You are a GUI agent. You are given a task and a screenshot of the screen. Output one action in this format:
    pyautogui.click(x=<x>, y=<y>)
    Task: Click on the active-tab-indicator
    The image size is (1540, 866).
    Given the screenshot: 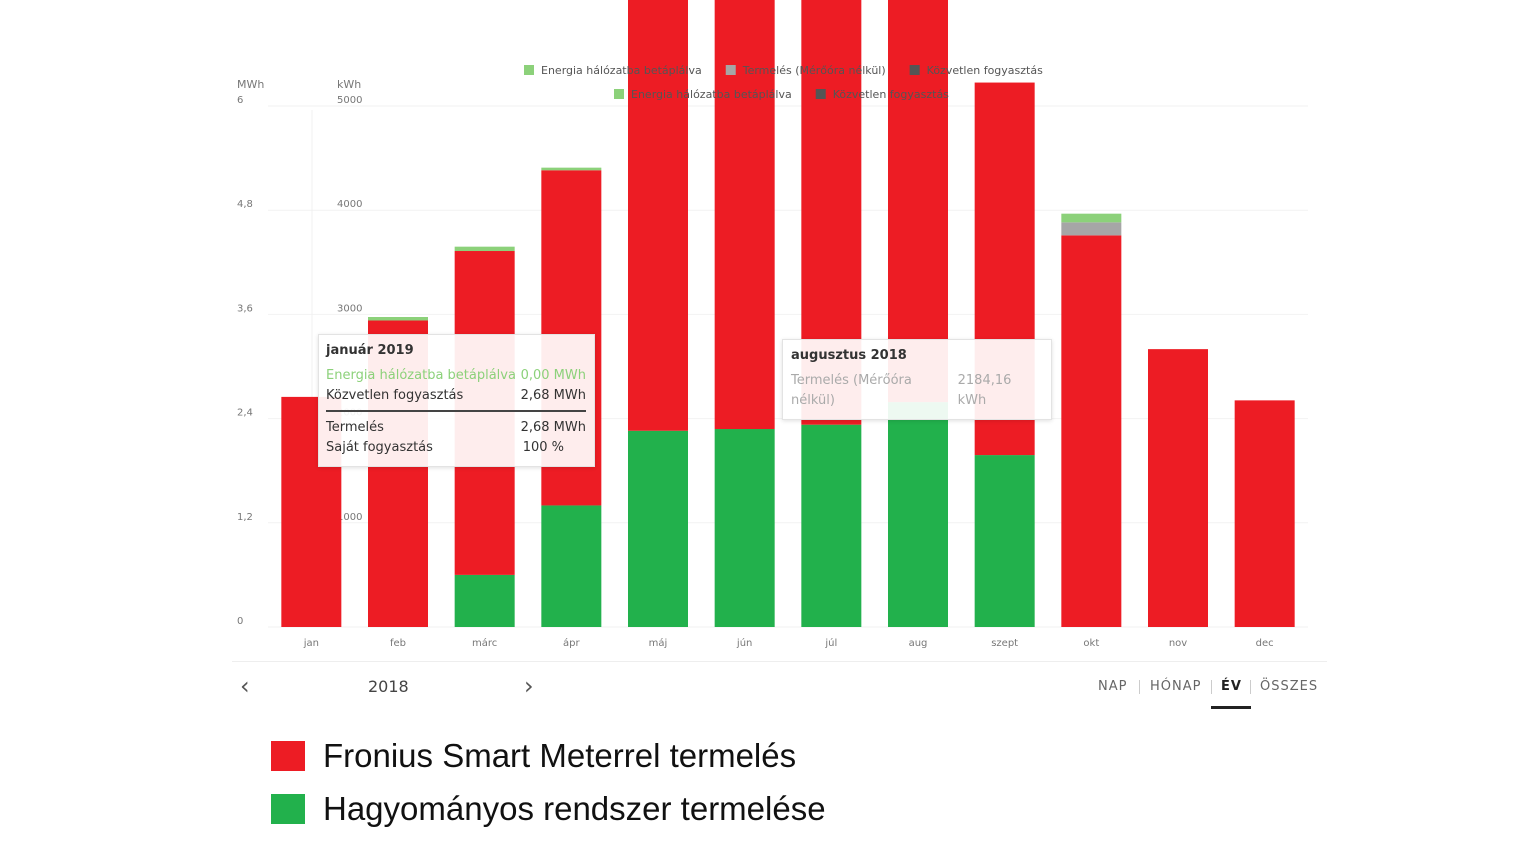 What is the action you would take?
    pyautogui.click(x=1231, y=707)
    